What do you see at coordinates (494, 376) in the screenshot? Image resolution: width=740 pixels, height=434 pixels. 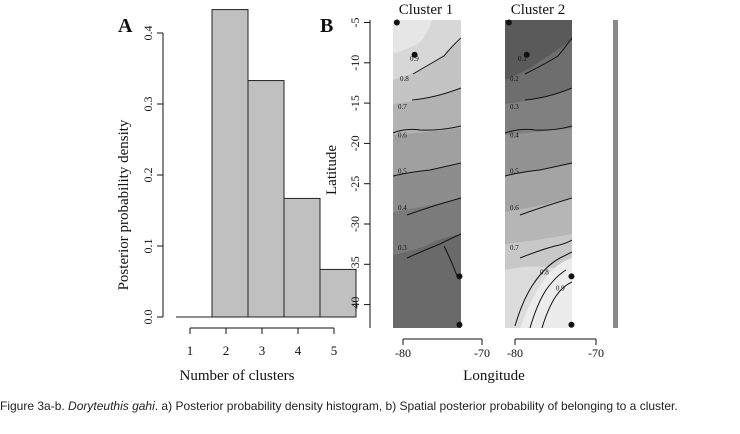 I see `spatial-x-label: Longitude` at bounding box center [494, 376].